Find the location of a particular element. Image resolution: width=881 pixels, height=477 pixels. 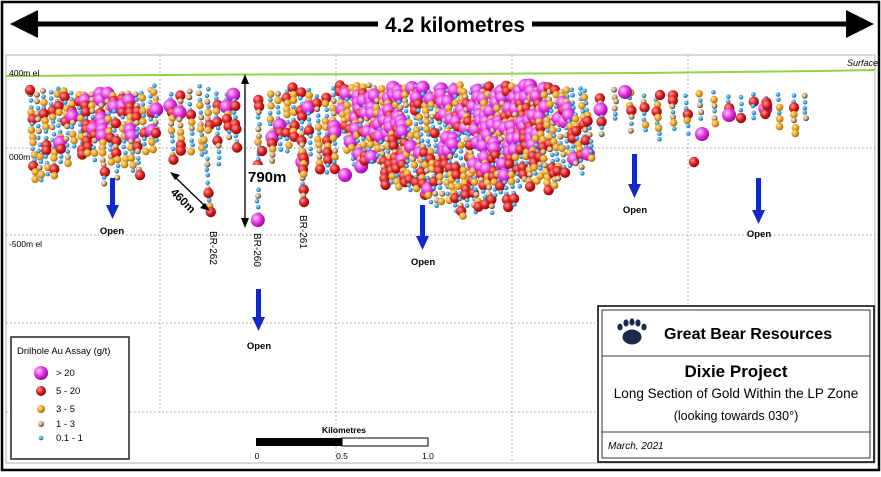

legend-swatch-0.1-1 is located at coordinates (41, 438).